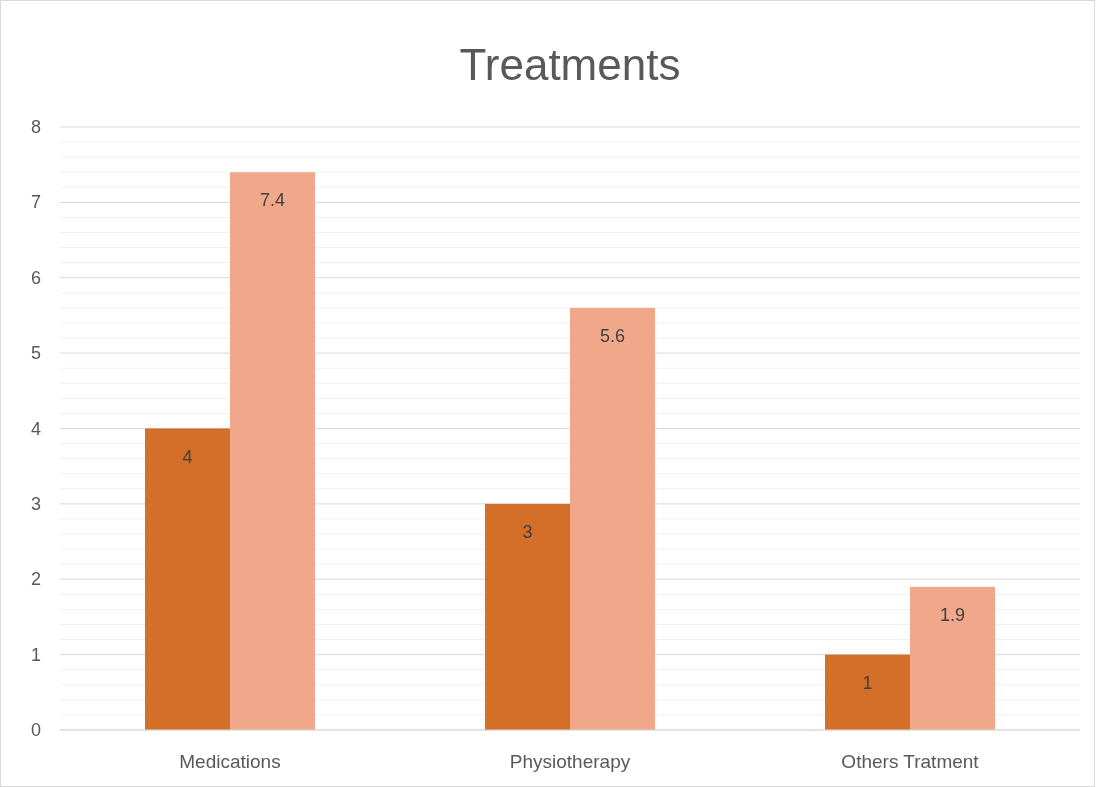 Image resolution: width=1106 pixels, height=787 pixels. What do you see at coordinates (36, 579) in the screenshot?
I see `y-tick-label: 2` at bounding box center [36, 579].